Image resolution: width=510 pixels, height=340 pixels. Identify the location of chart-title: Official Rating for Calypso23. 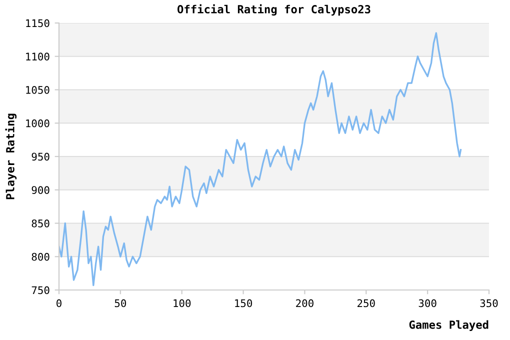
(274, 10).